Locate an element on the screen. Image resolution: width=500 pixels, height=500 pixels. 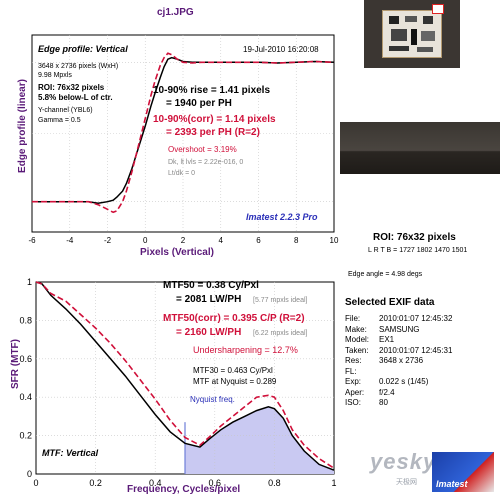
edge-tick-label: 8 is located at coordinates (296, 240).